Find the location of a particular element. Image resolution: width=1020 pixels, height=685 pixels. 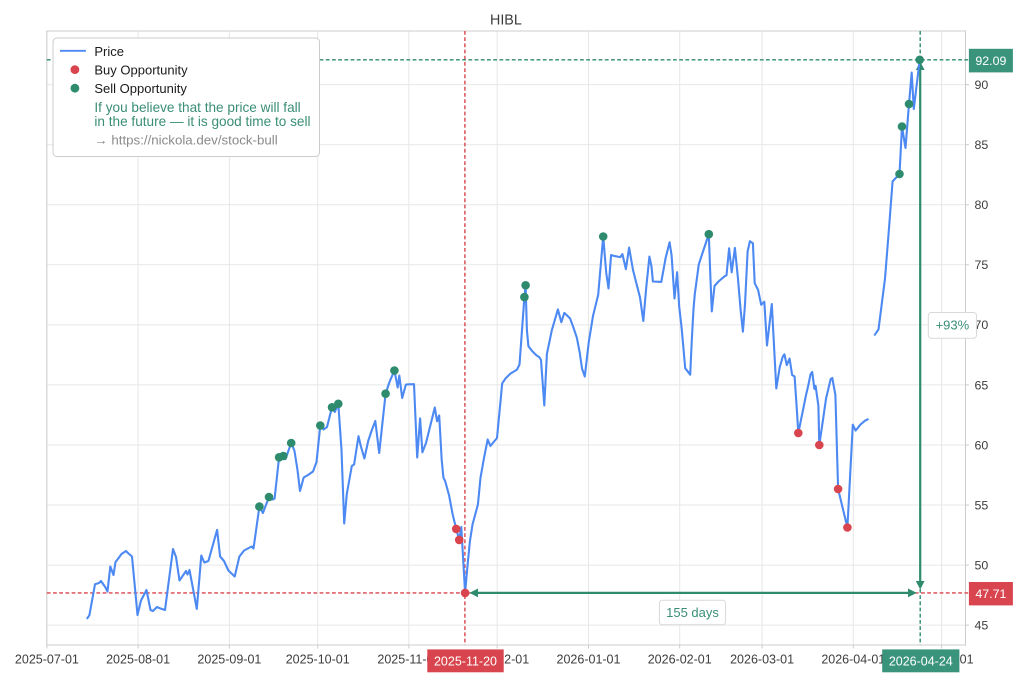

svg-text: 47.71 is located at coordinates (990, 594).